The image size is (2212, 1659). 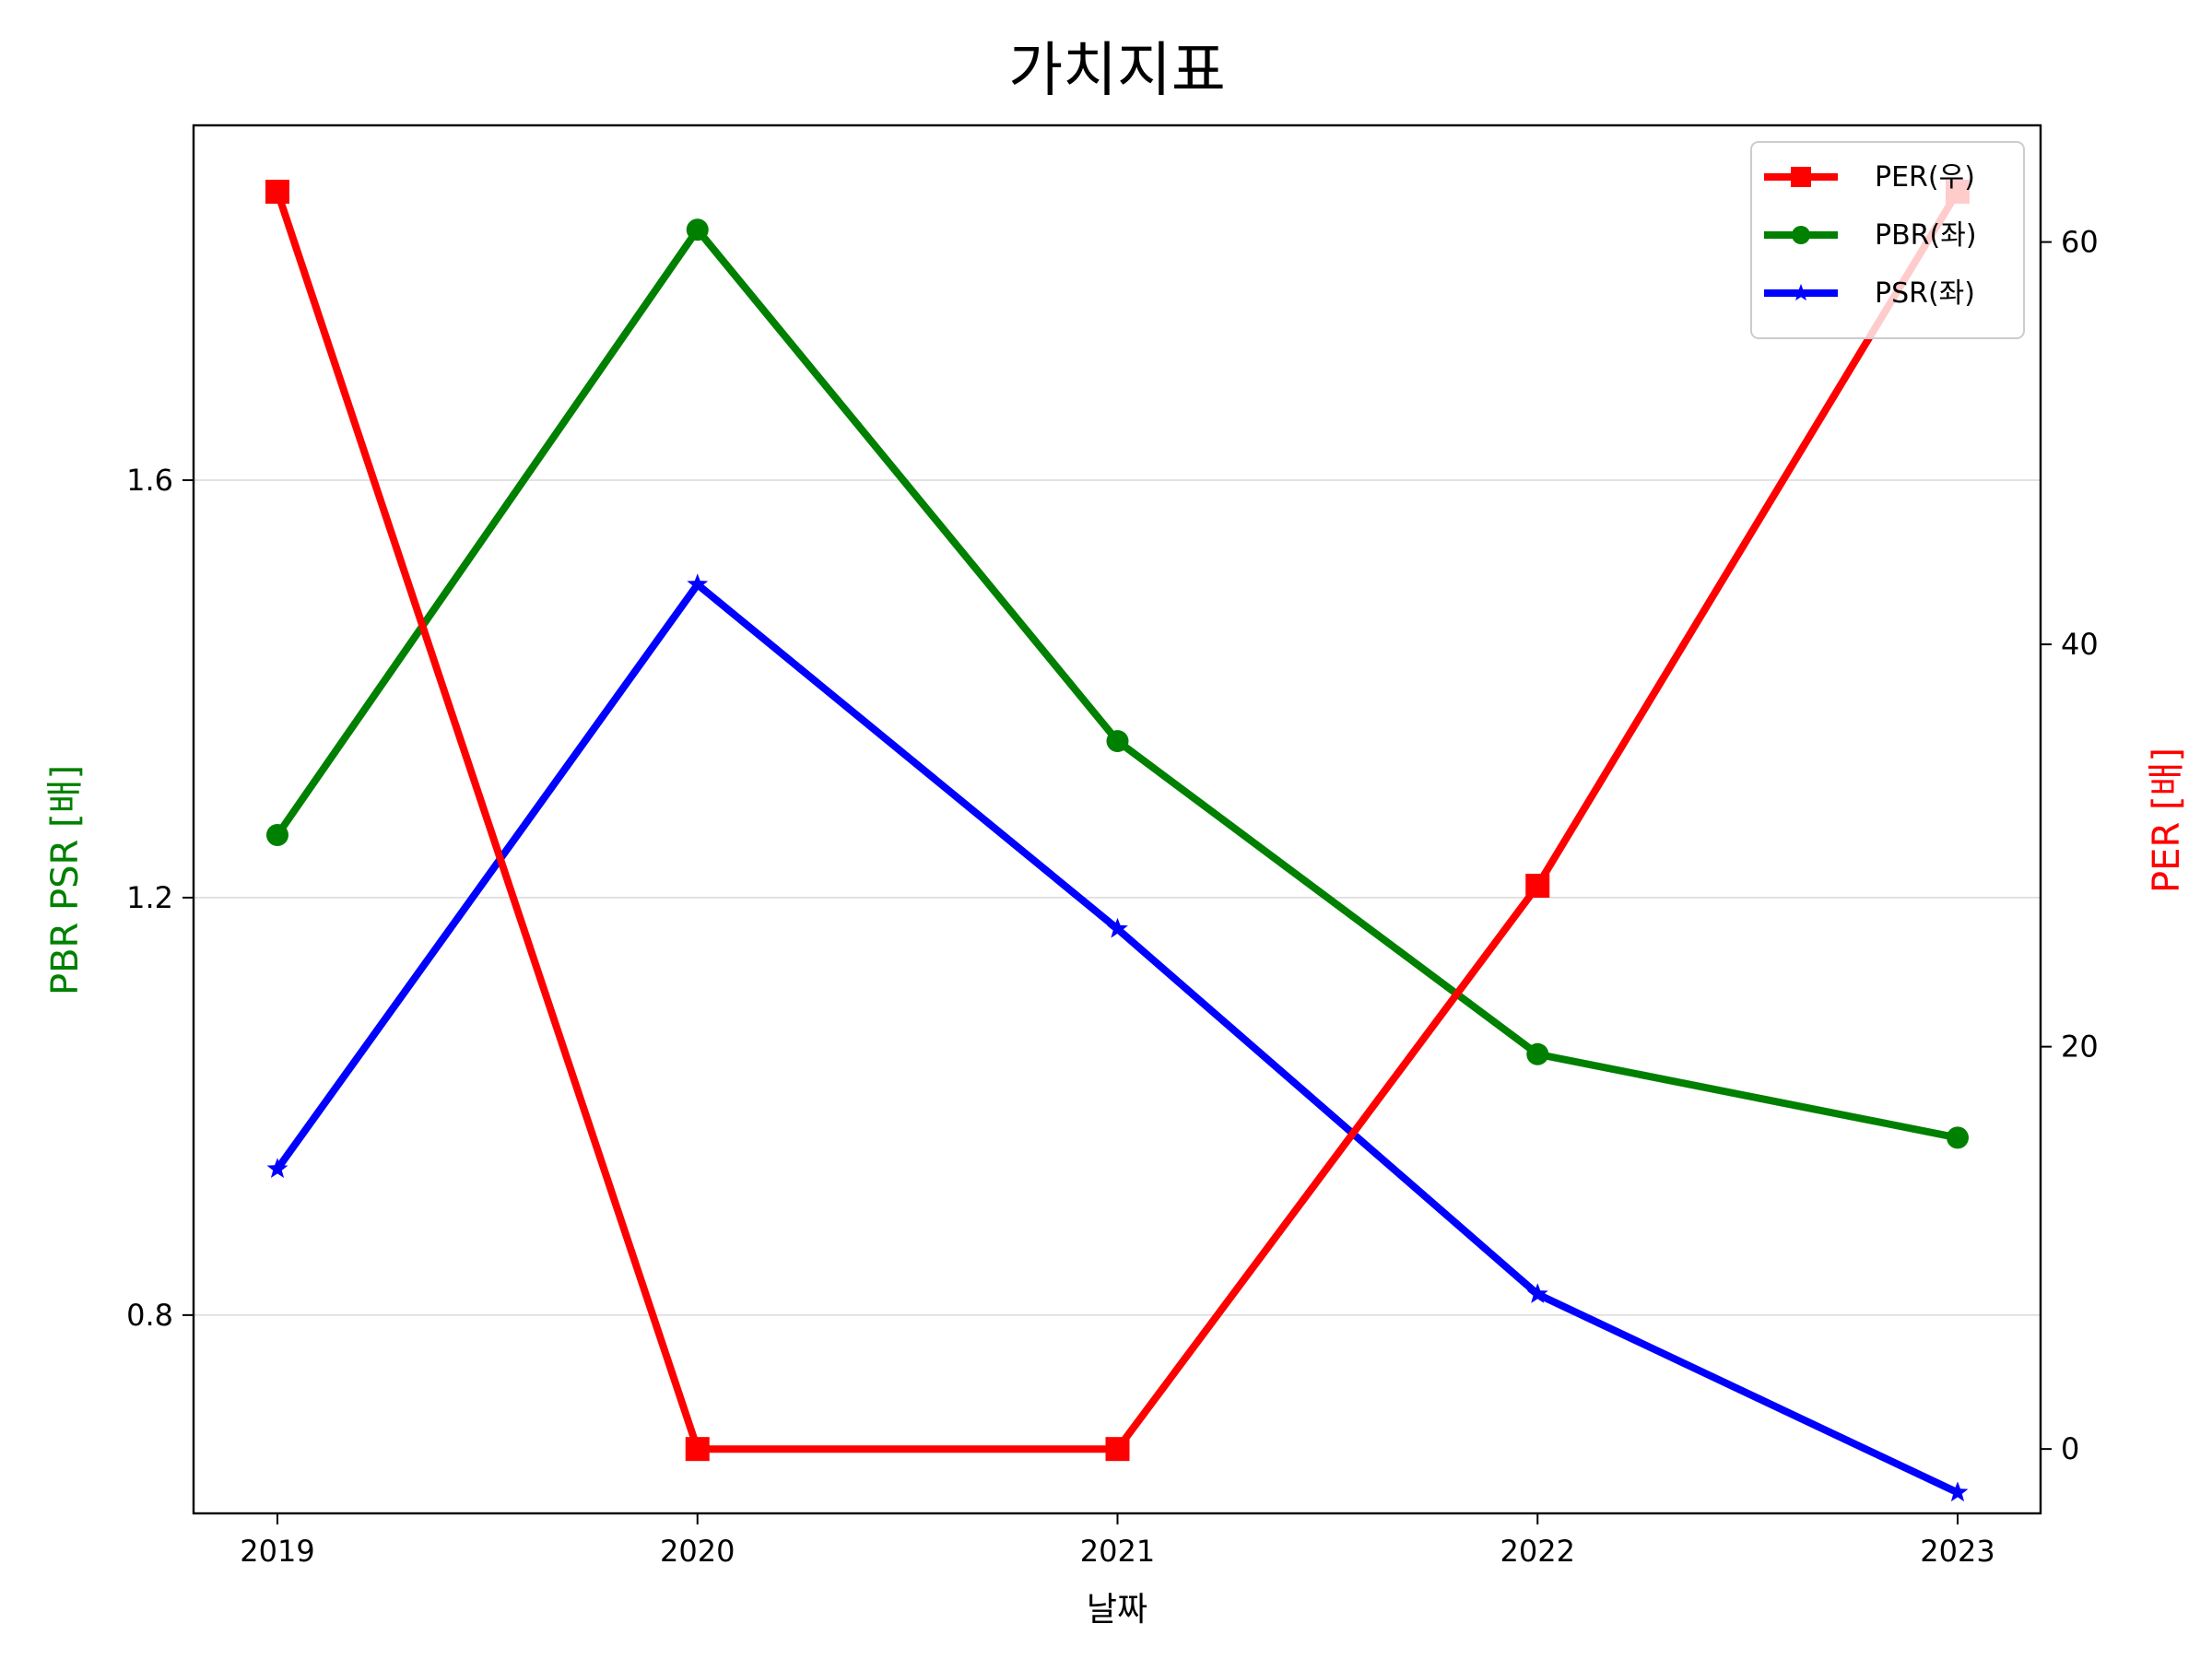 I want to click on x-tick-label: 2021, so click(x=1117, y=1551).